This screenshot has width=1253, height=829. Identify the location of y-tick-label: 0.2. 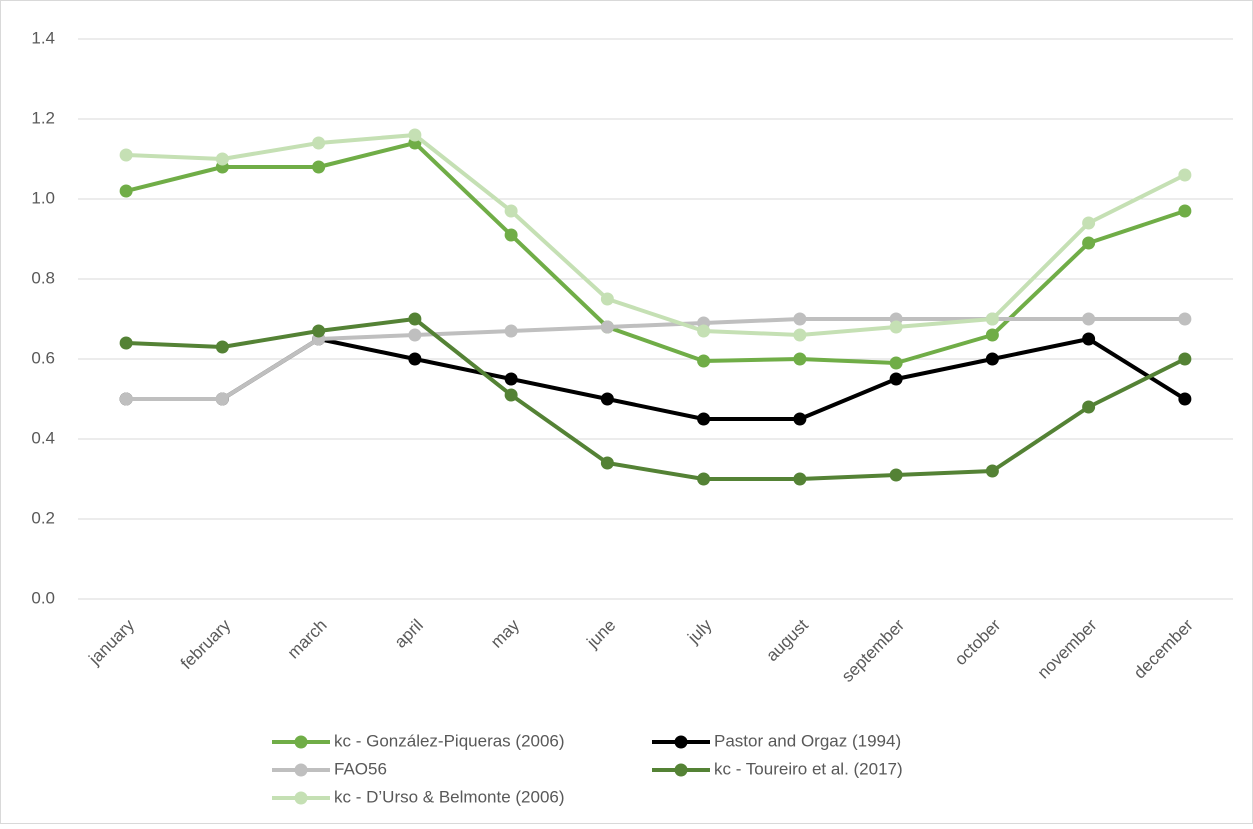
(43, 517).